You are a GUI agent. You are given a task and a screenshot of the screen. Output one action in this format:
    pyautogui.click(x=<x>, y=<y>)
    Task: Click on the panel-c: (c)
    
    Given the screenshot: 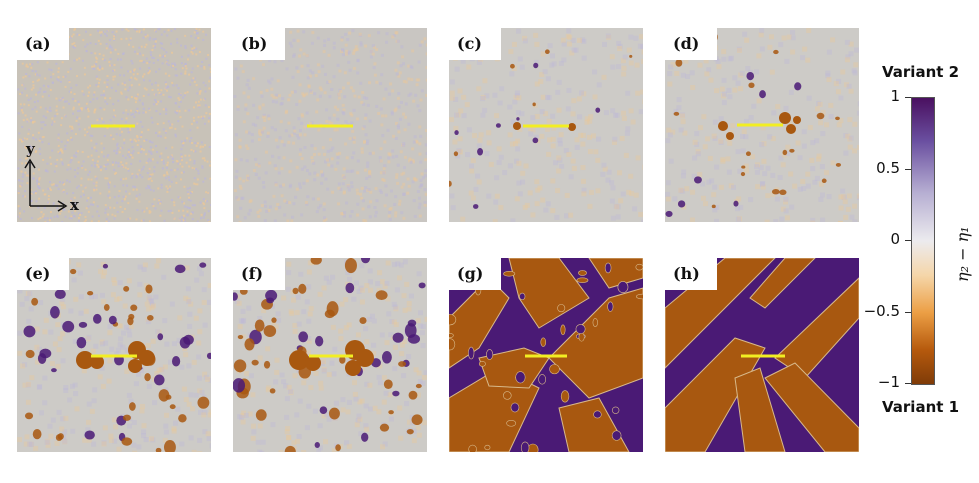 What is the action you would take?
    pyautogui.click(x=546, y=125)
    